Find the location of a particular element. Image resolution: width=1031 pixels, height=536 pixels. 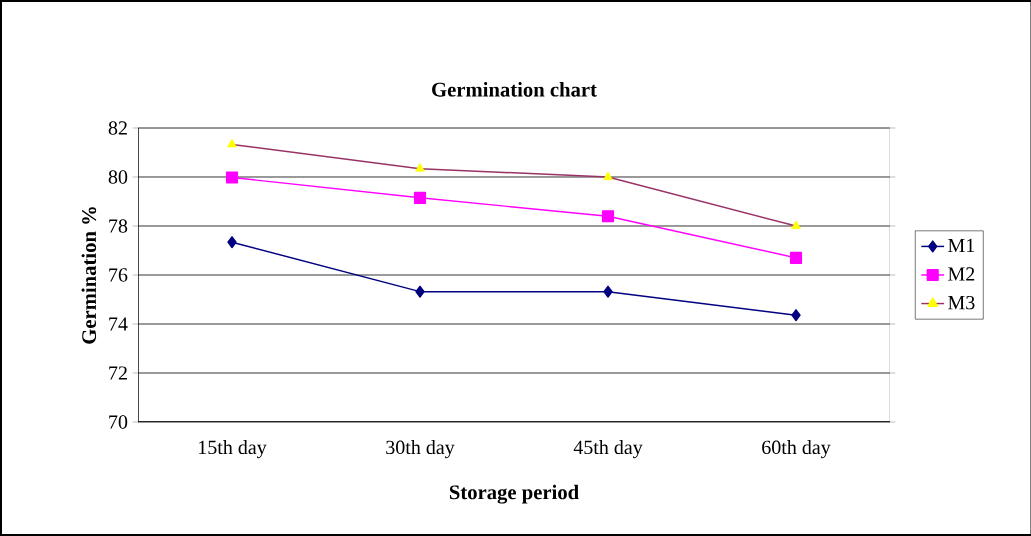

y-tick-label: 82 is located at coordinates (117, 128).